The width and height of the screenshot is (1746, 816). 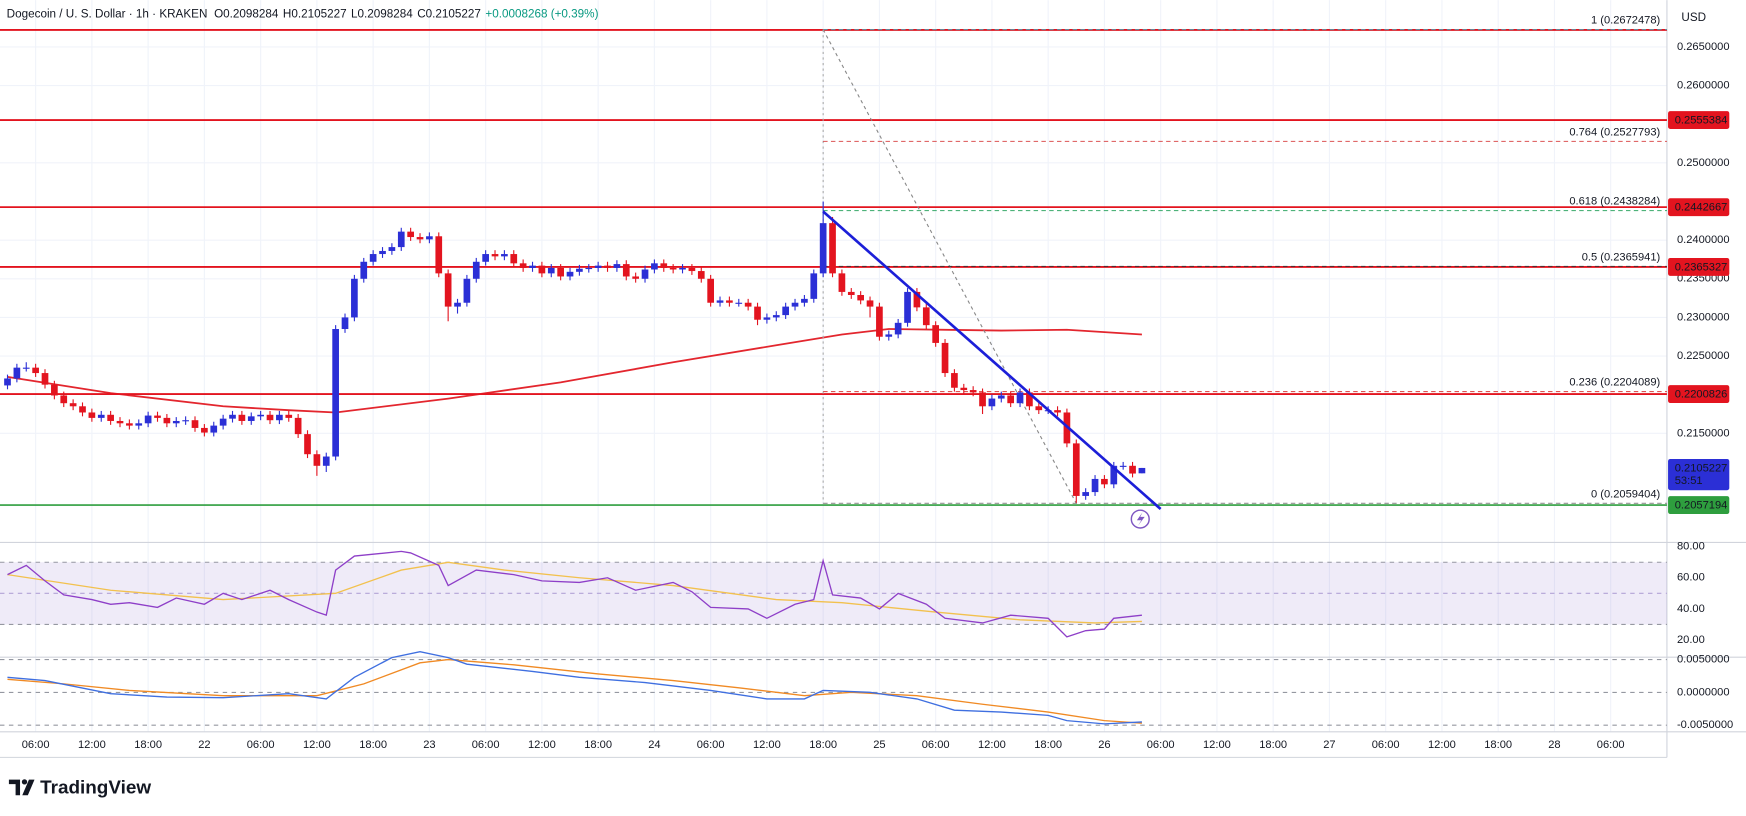 I want to click on macd-signal, so click(x=574, y=691).